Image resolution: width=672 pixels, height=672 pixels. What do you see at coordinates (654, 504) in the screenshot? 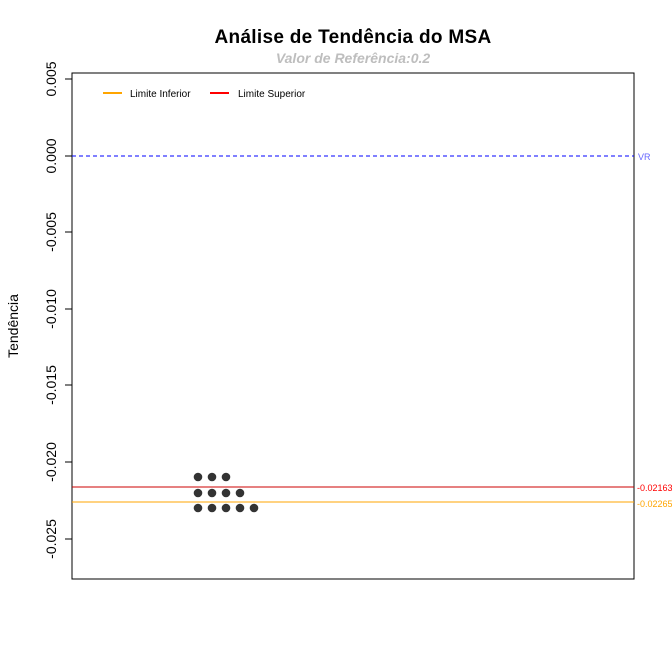
I see `limit-label-inferior: -0.02265` at bounding box center [654, 504].